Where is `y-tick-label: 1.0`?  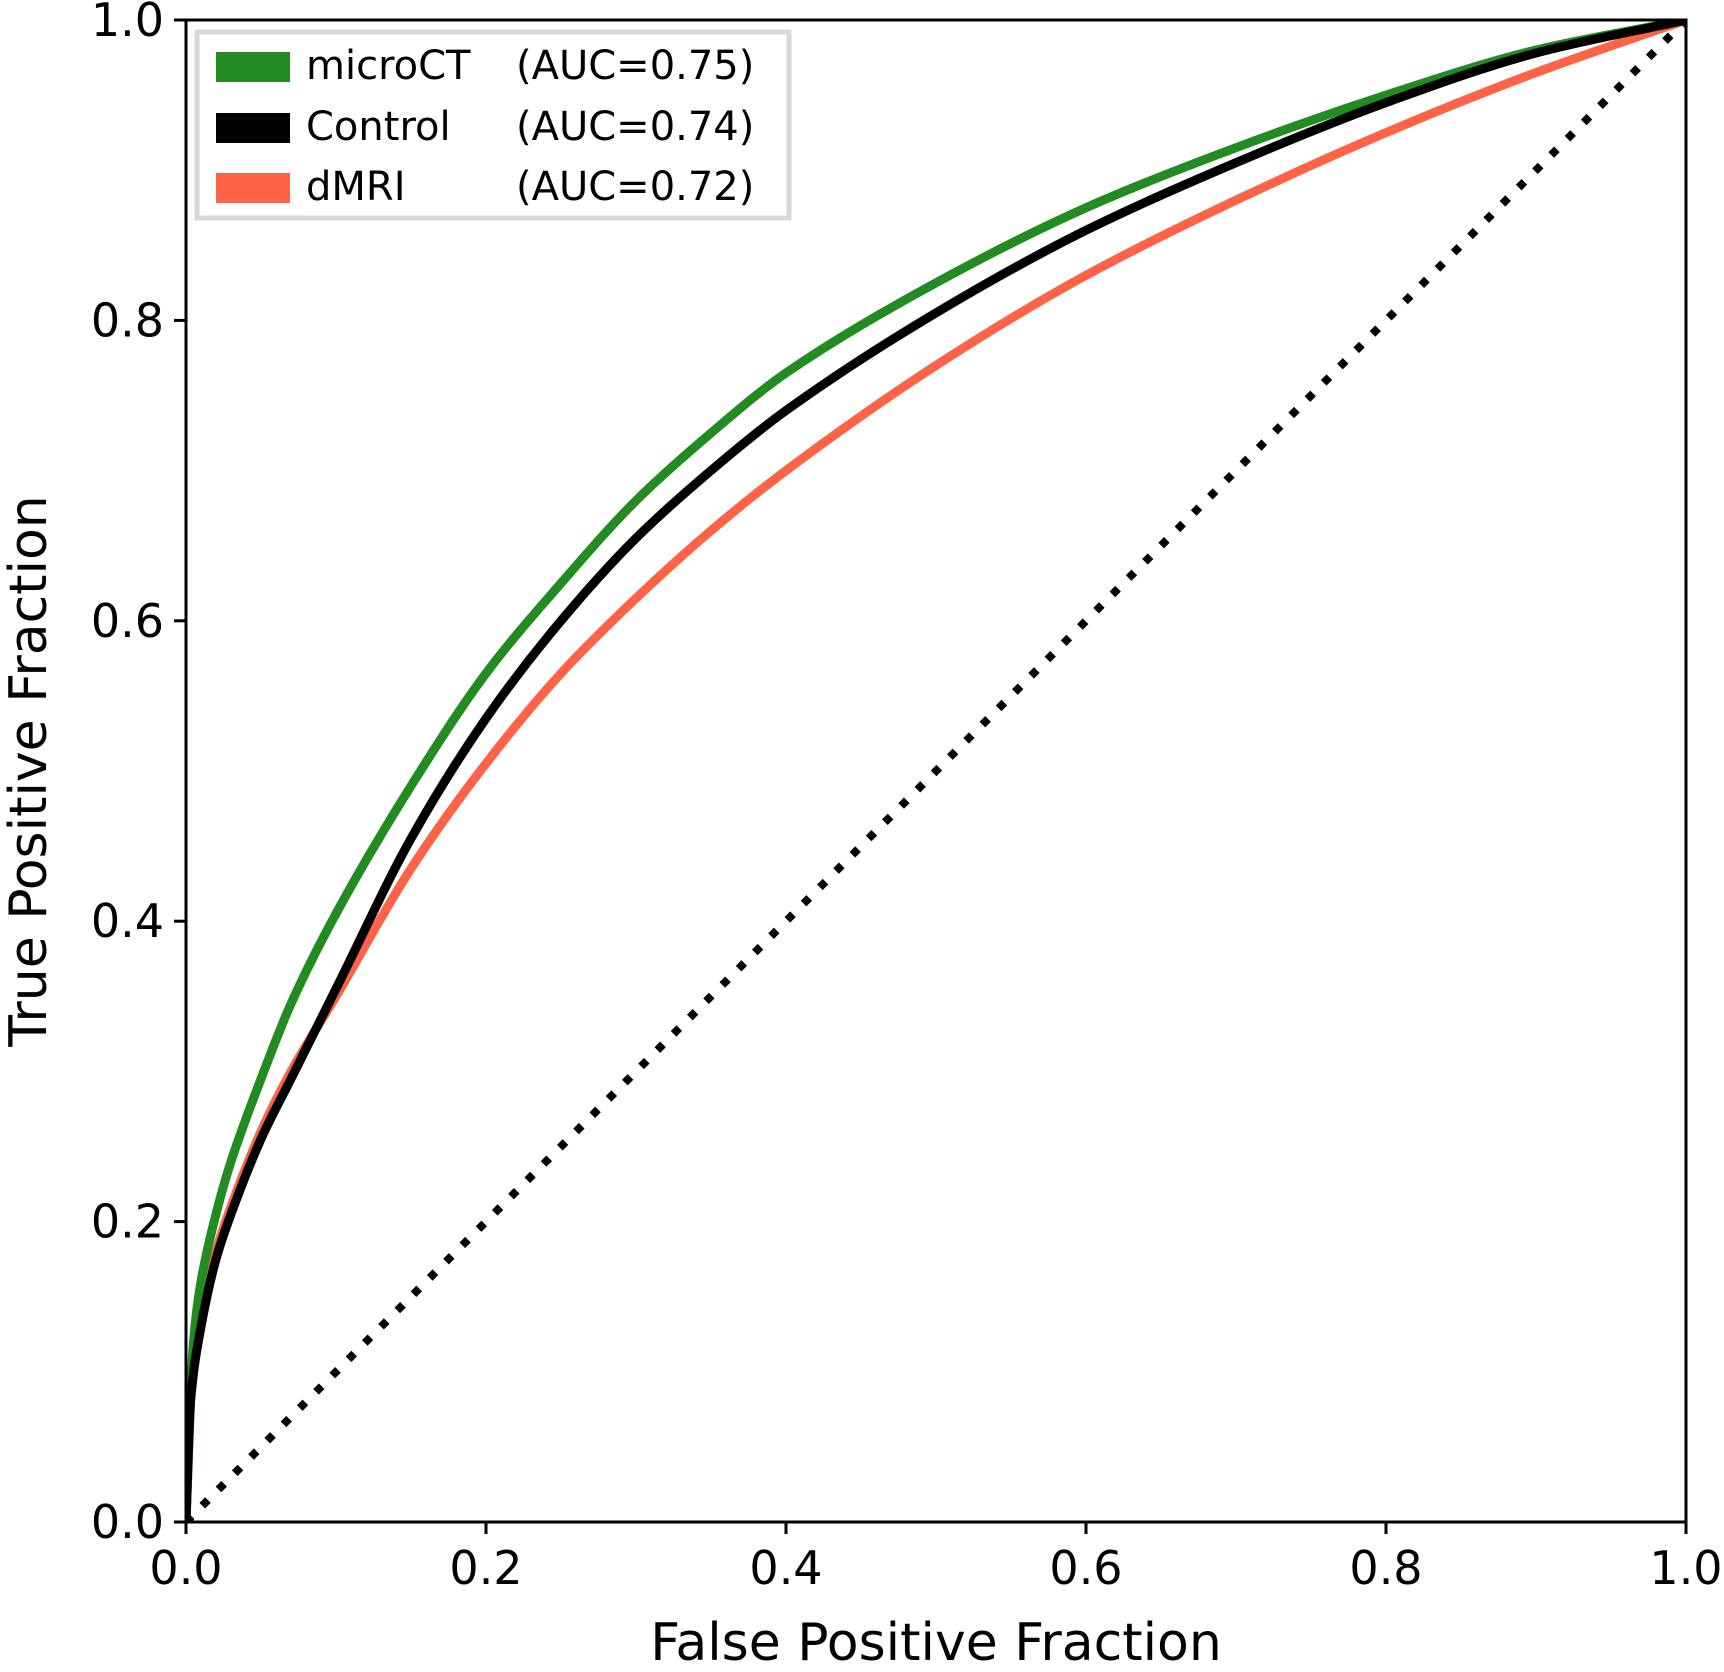 y-tick-label: 1.0 is located at coordinates (127, 23).